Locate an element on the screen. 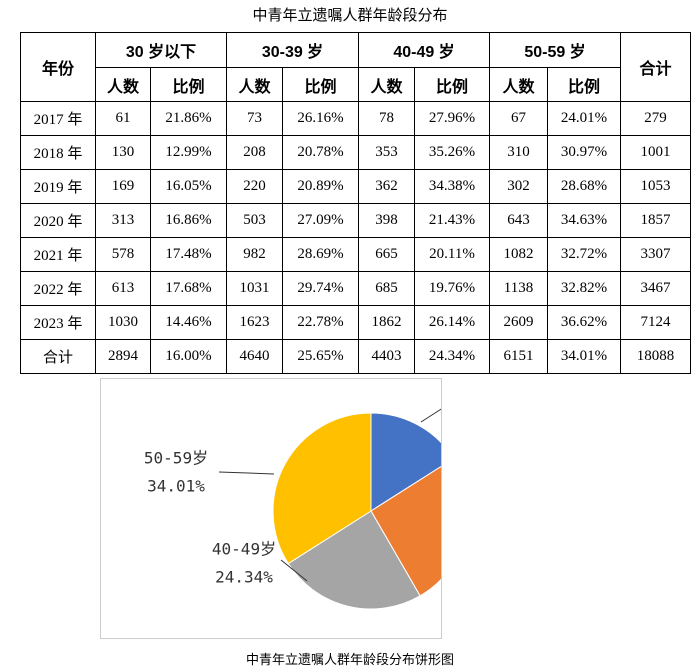 The image size is (700, 669). table-cell: 1857 is located at coordinates (655, 220).